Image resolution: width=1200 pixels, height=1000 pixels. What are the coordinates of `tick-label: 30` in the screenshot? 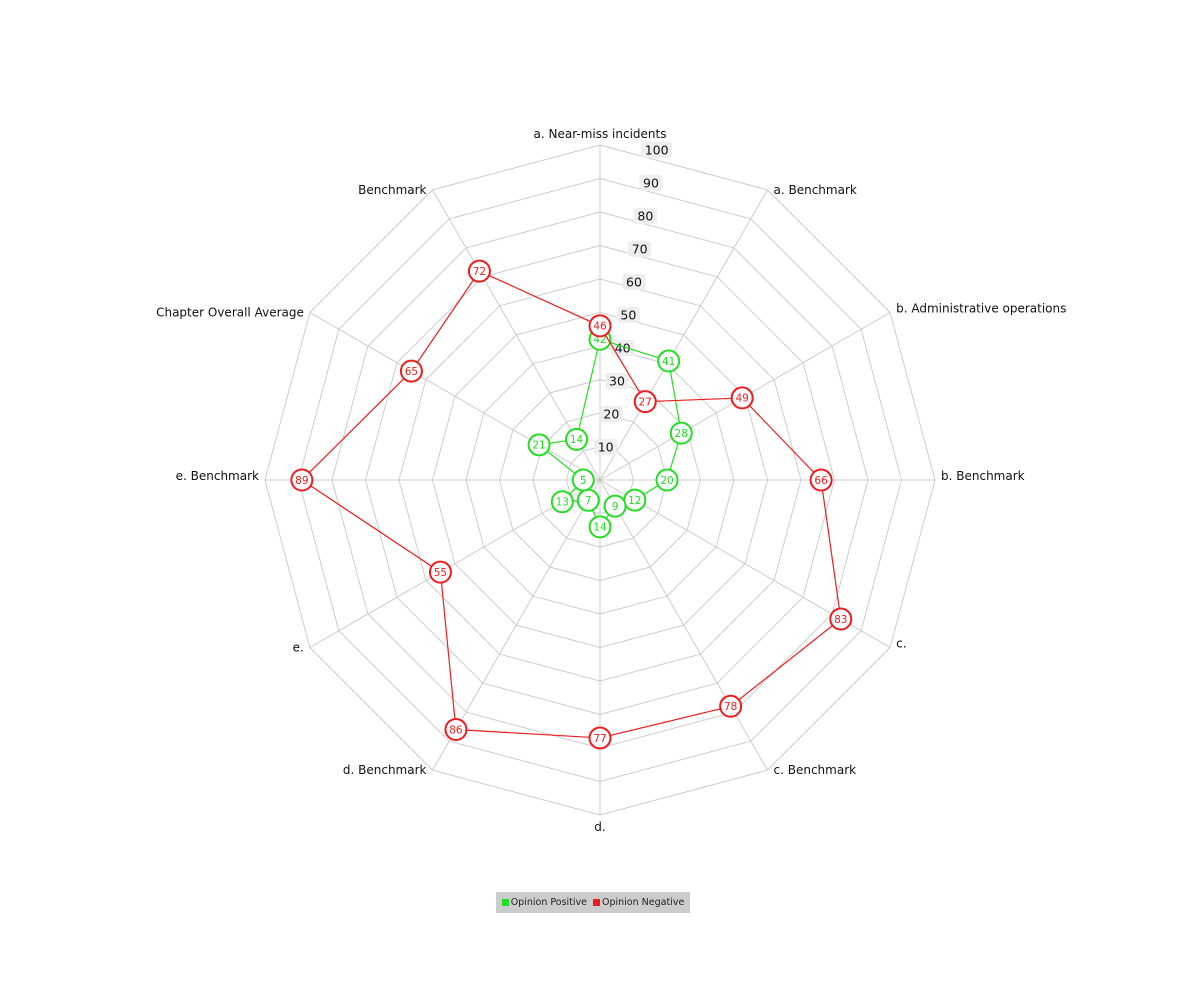 It's located at (617, 380).